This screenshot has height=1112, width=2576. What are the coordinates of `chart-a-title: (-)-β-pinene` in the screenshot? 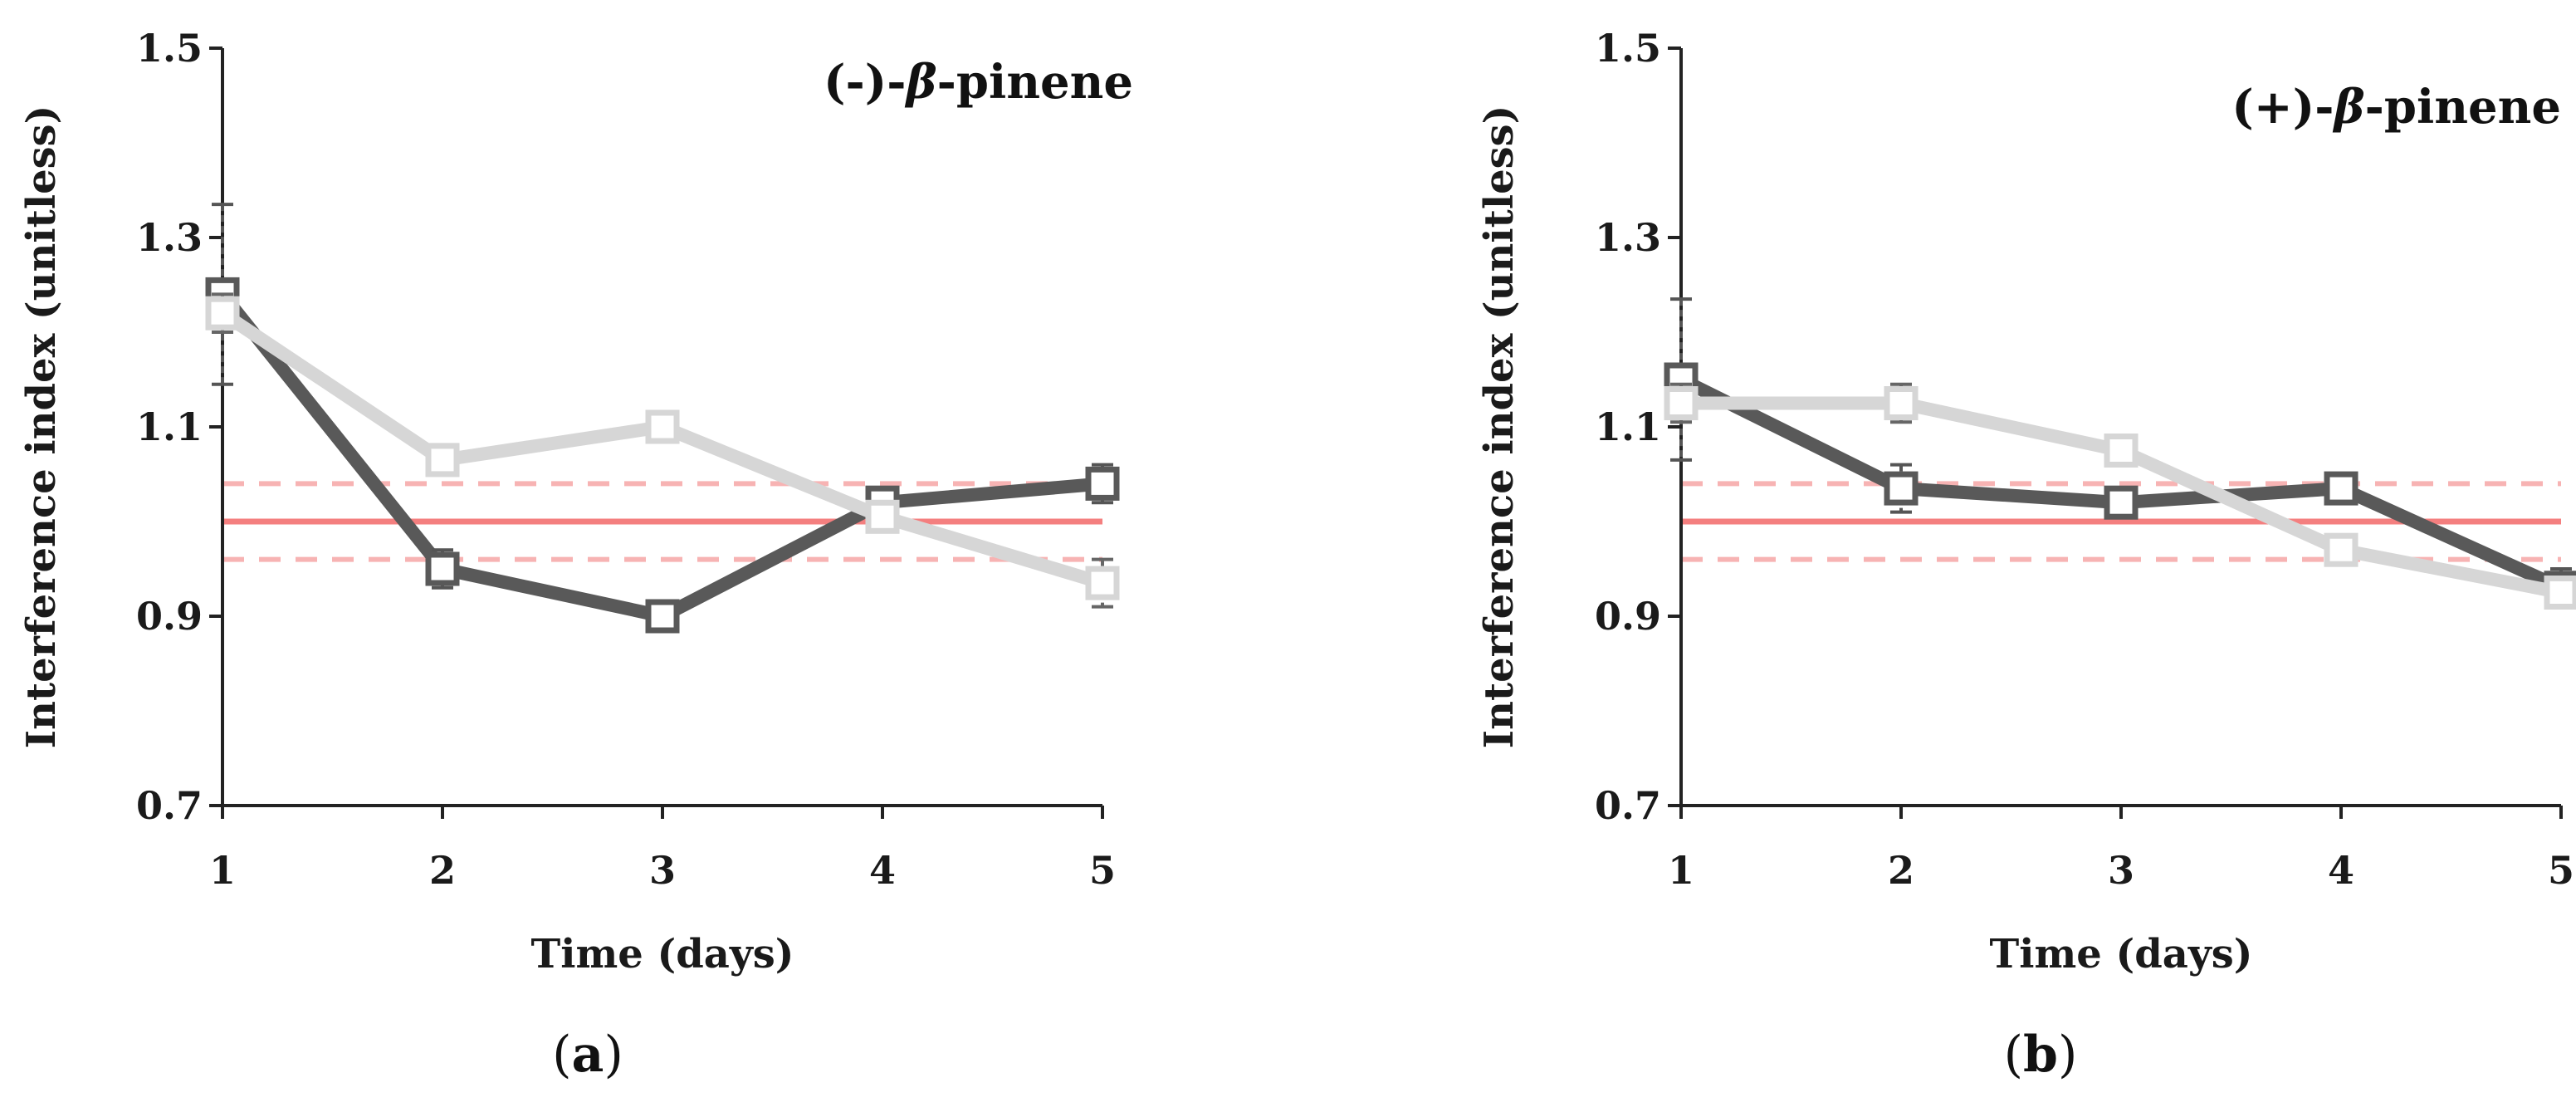 It's located at (978, 82).